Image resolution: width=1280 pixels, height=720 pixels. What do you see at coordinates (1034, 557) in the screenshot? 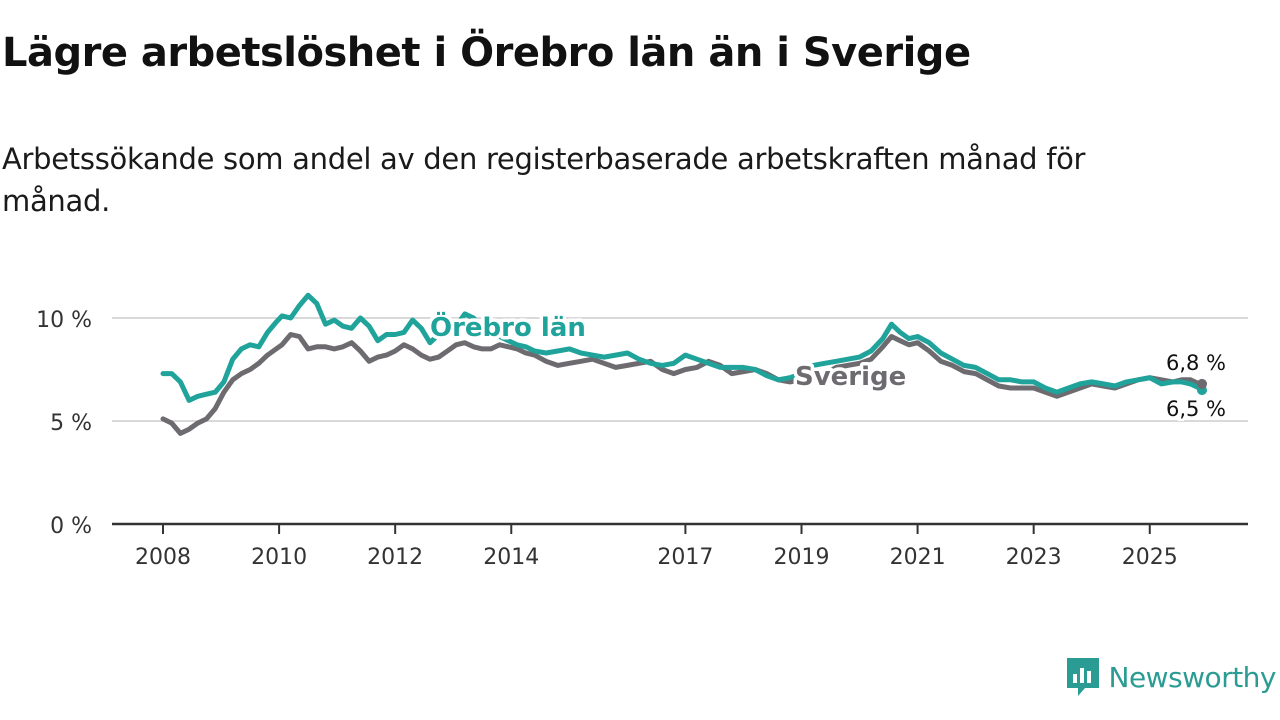
I see `x-tick-label: 2023` at bounding box center [1034, 557].